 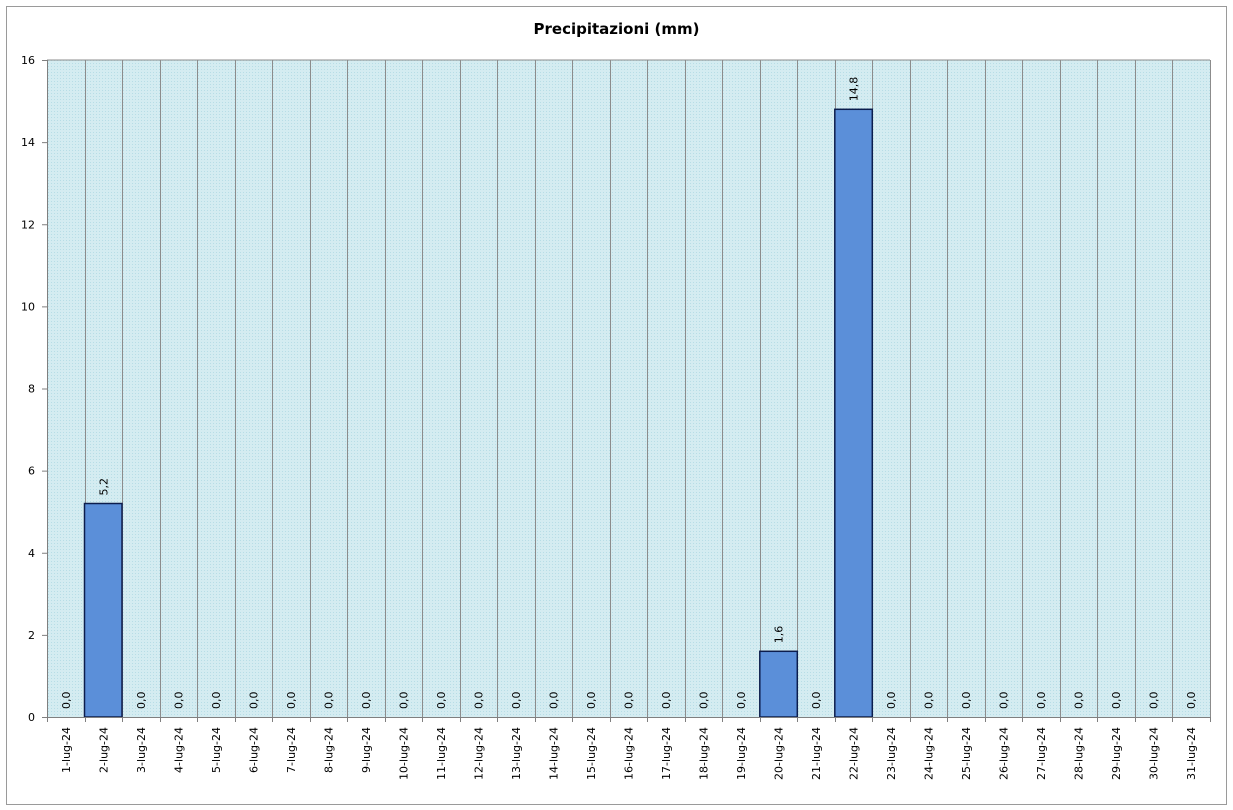 I want to click on x-tick-label: 11-lug-24, so click(x=441, y=753).